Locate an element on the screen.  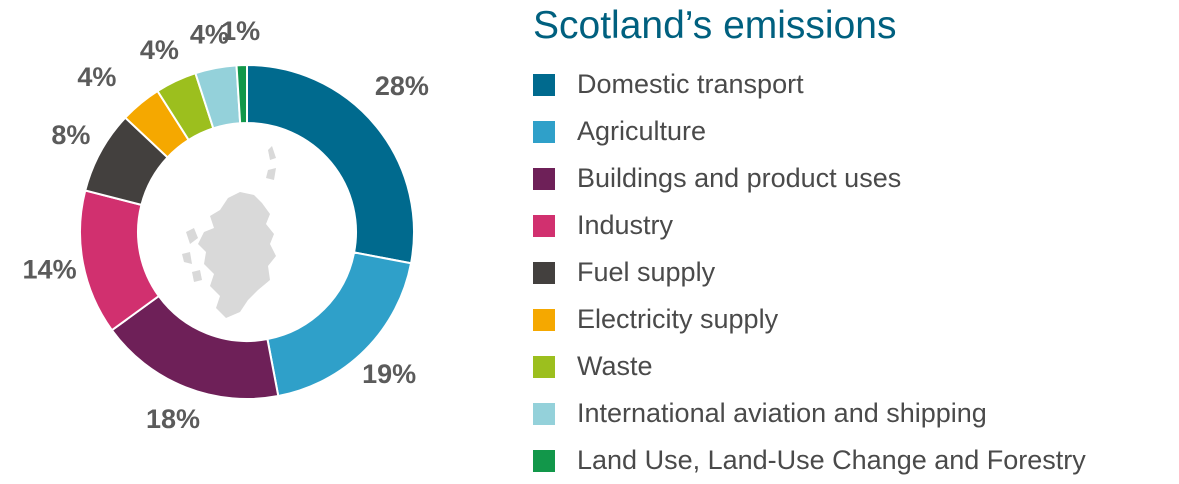
value-label: 8% is located at coordinates (70, 135).